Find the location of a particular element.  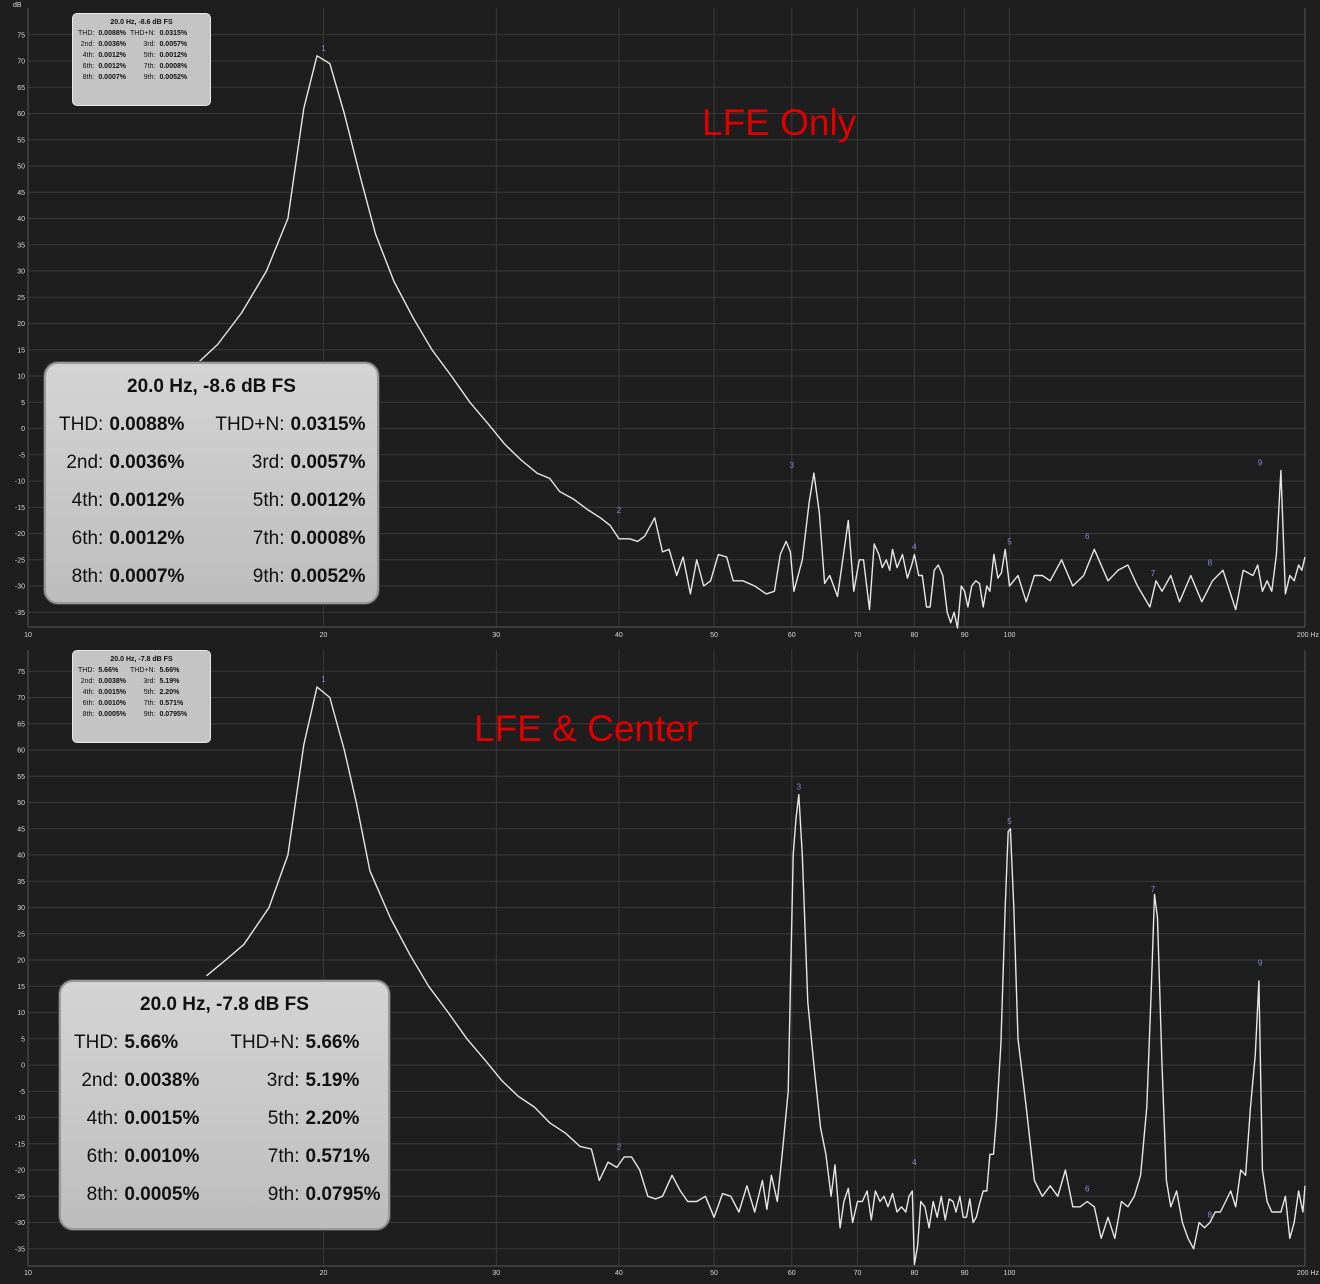

harmonic-marker-label: 1 is located at coordinates (323, 48).